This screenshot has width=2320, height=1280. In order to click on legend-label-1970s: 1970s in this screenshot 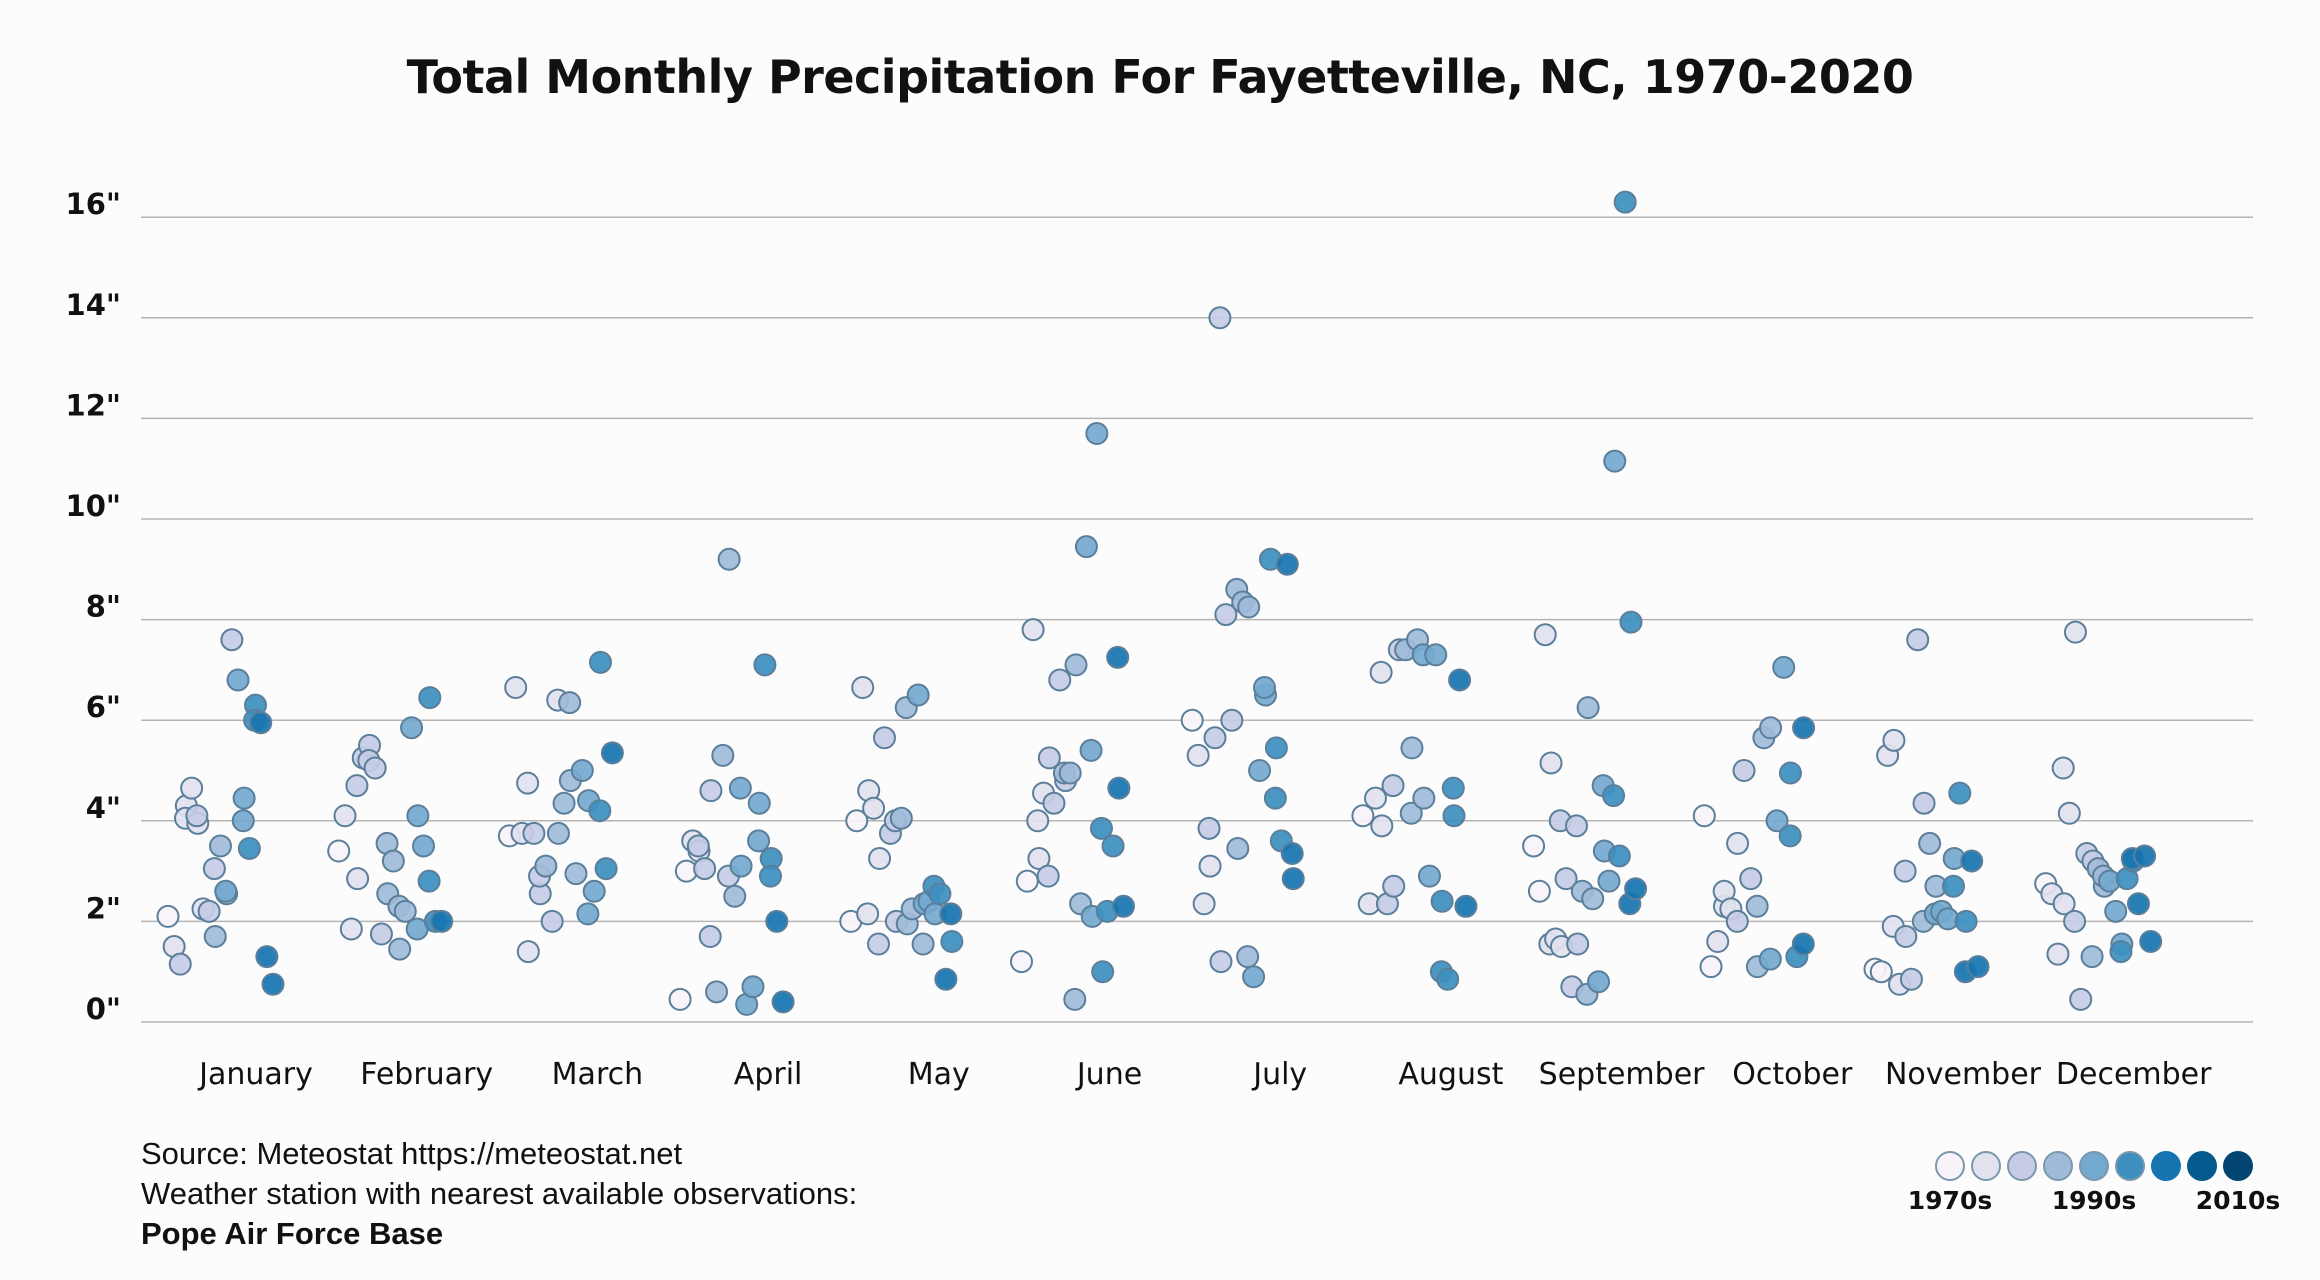, I will do `click(1950, 1200)`.